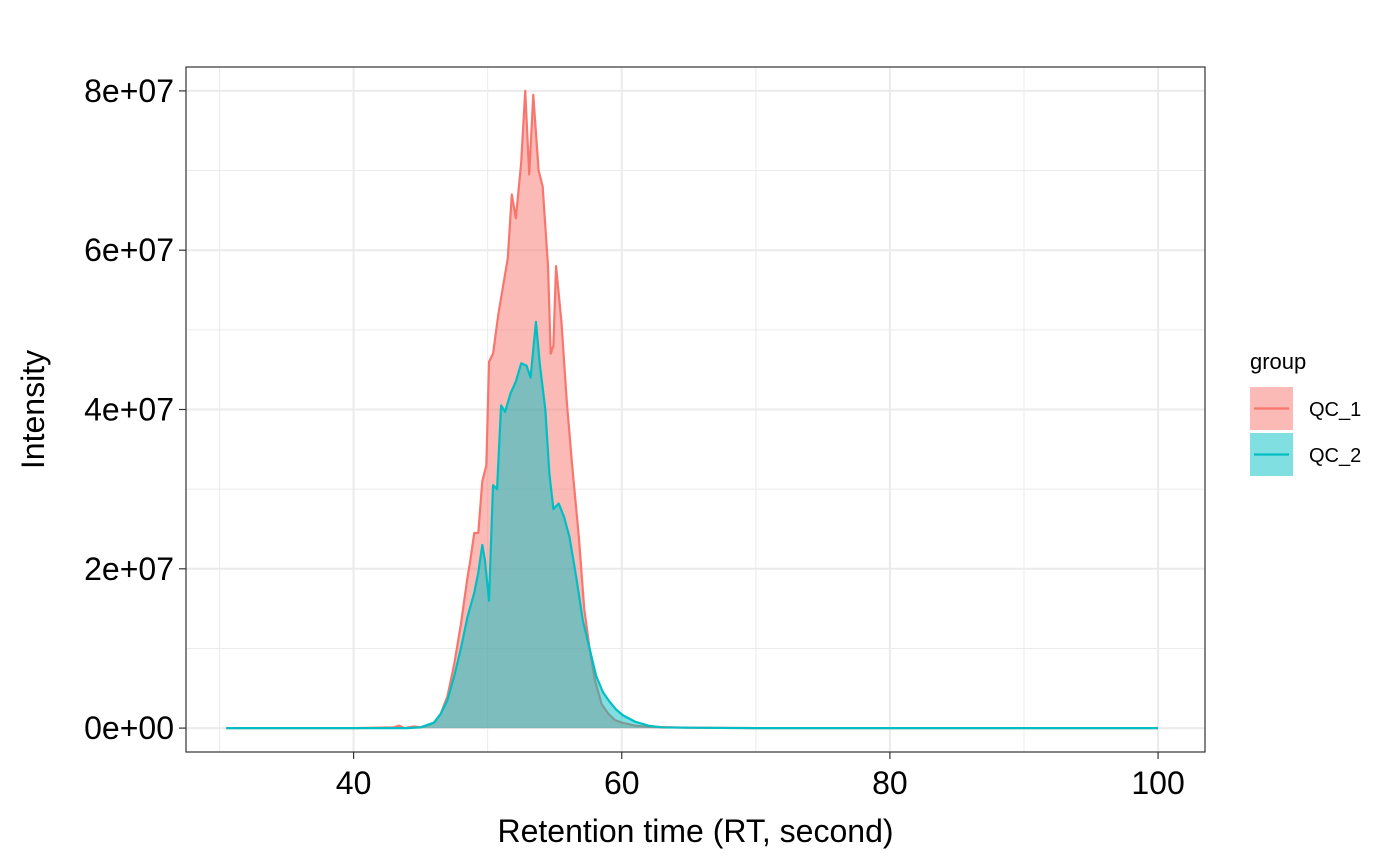 The height and width of the screenshot is (865, 1400). I want to click on x-tick-label: 100, so click(1157, 783).